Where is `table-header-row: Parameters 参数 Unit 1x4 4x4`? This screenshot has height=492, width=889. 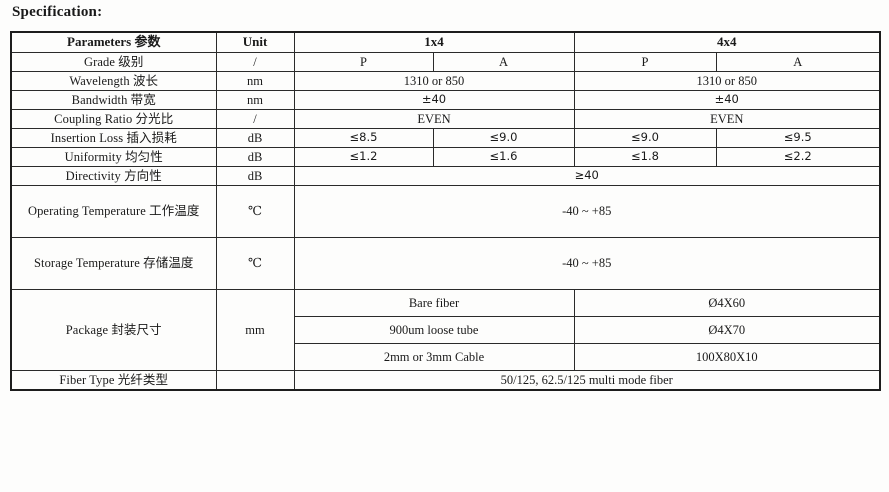 table-header-row: Parameters 参数 Unit 1x4 4x4 is located at coordinates (445, 42).